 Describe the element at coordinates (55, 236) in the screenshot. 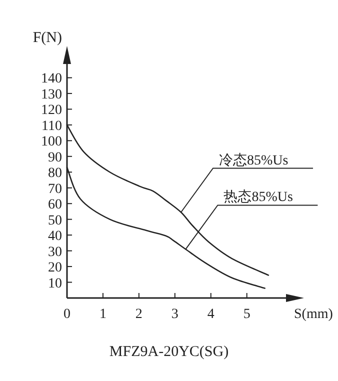

I see `ytick: 40` at that location.